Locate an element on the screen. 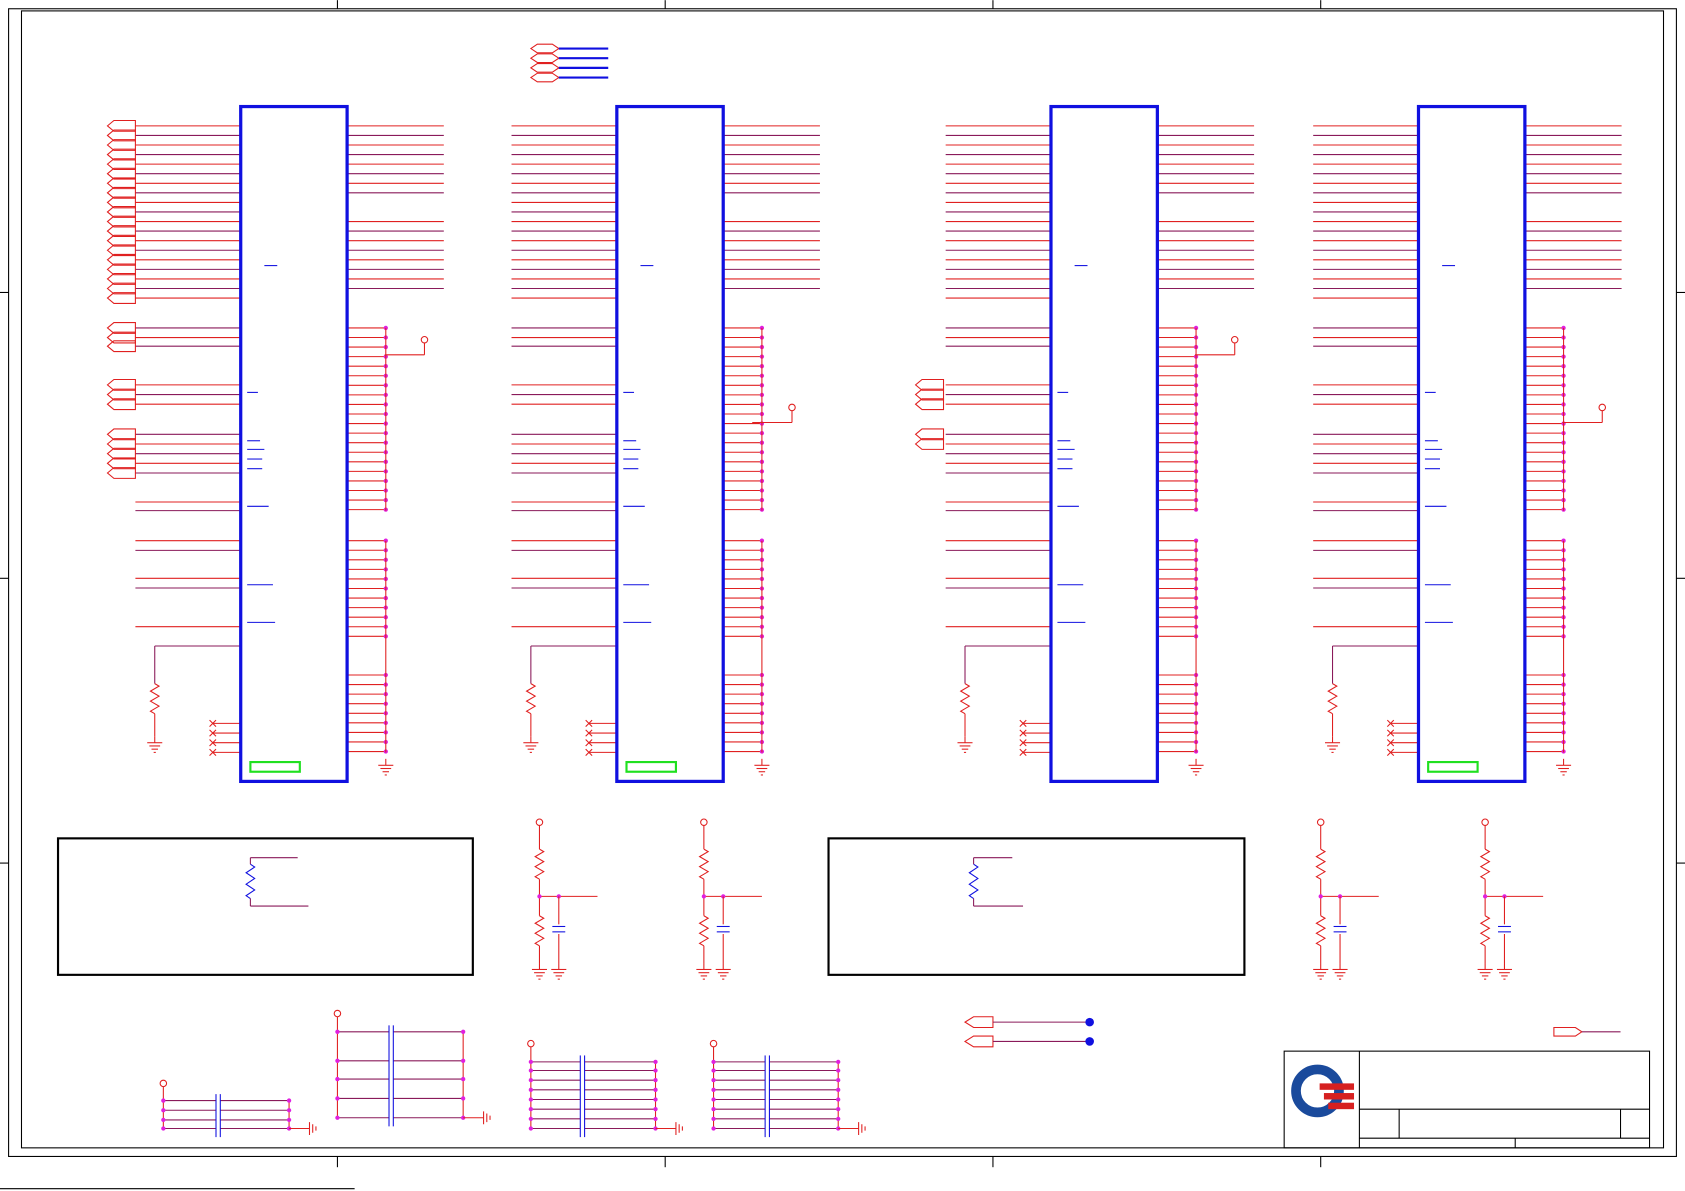  title-block-frame is located at coordinates (1467, 1099).